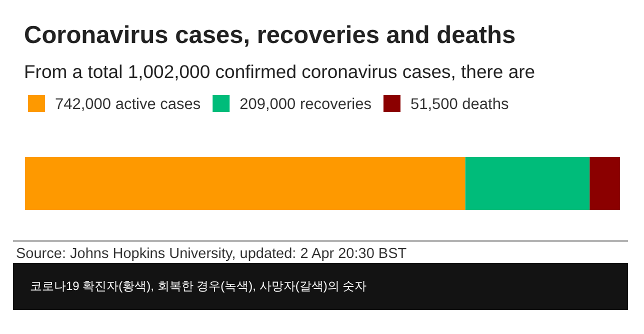 Image resolution: width=644 pixels, height=334 pixels. I want to click on legend-label: 209,000 recoveries, so click(306, 104).